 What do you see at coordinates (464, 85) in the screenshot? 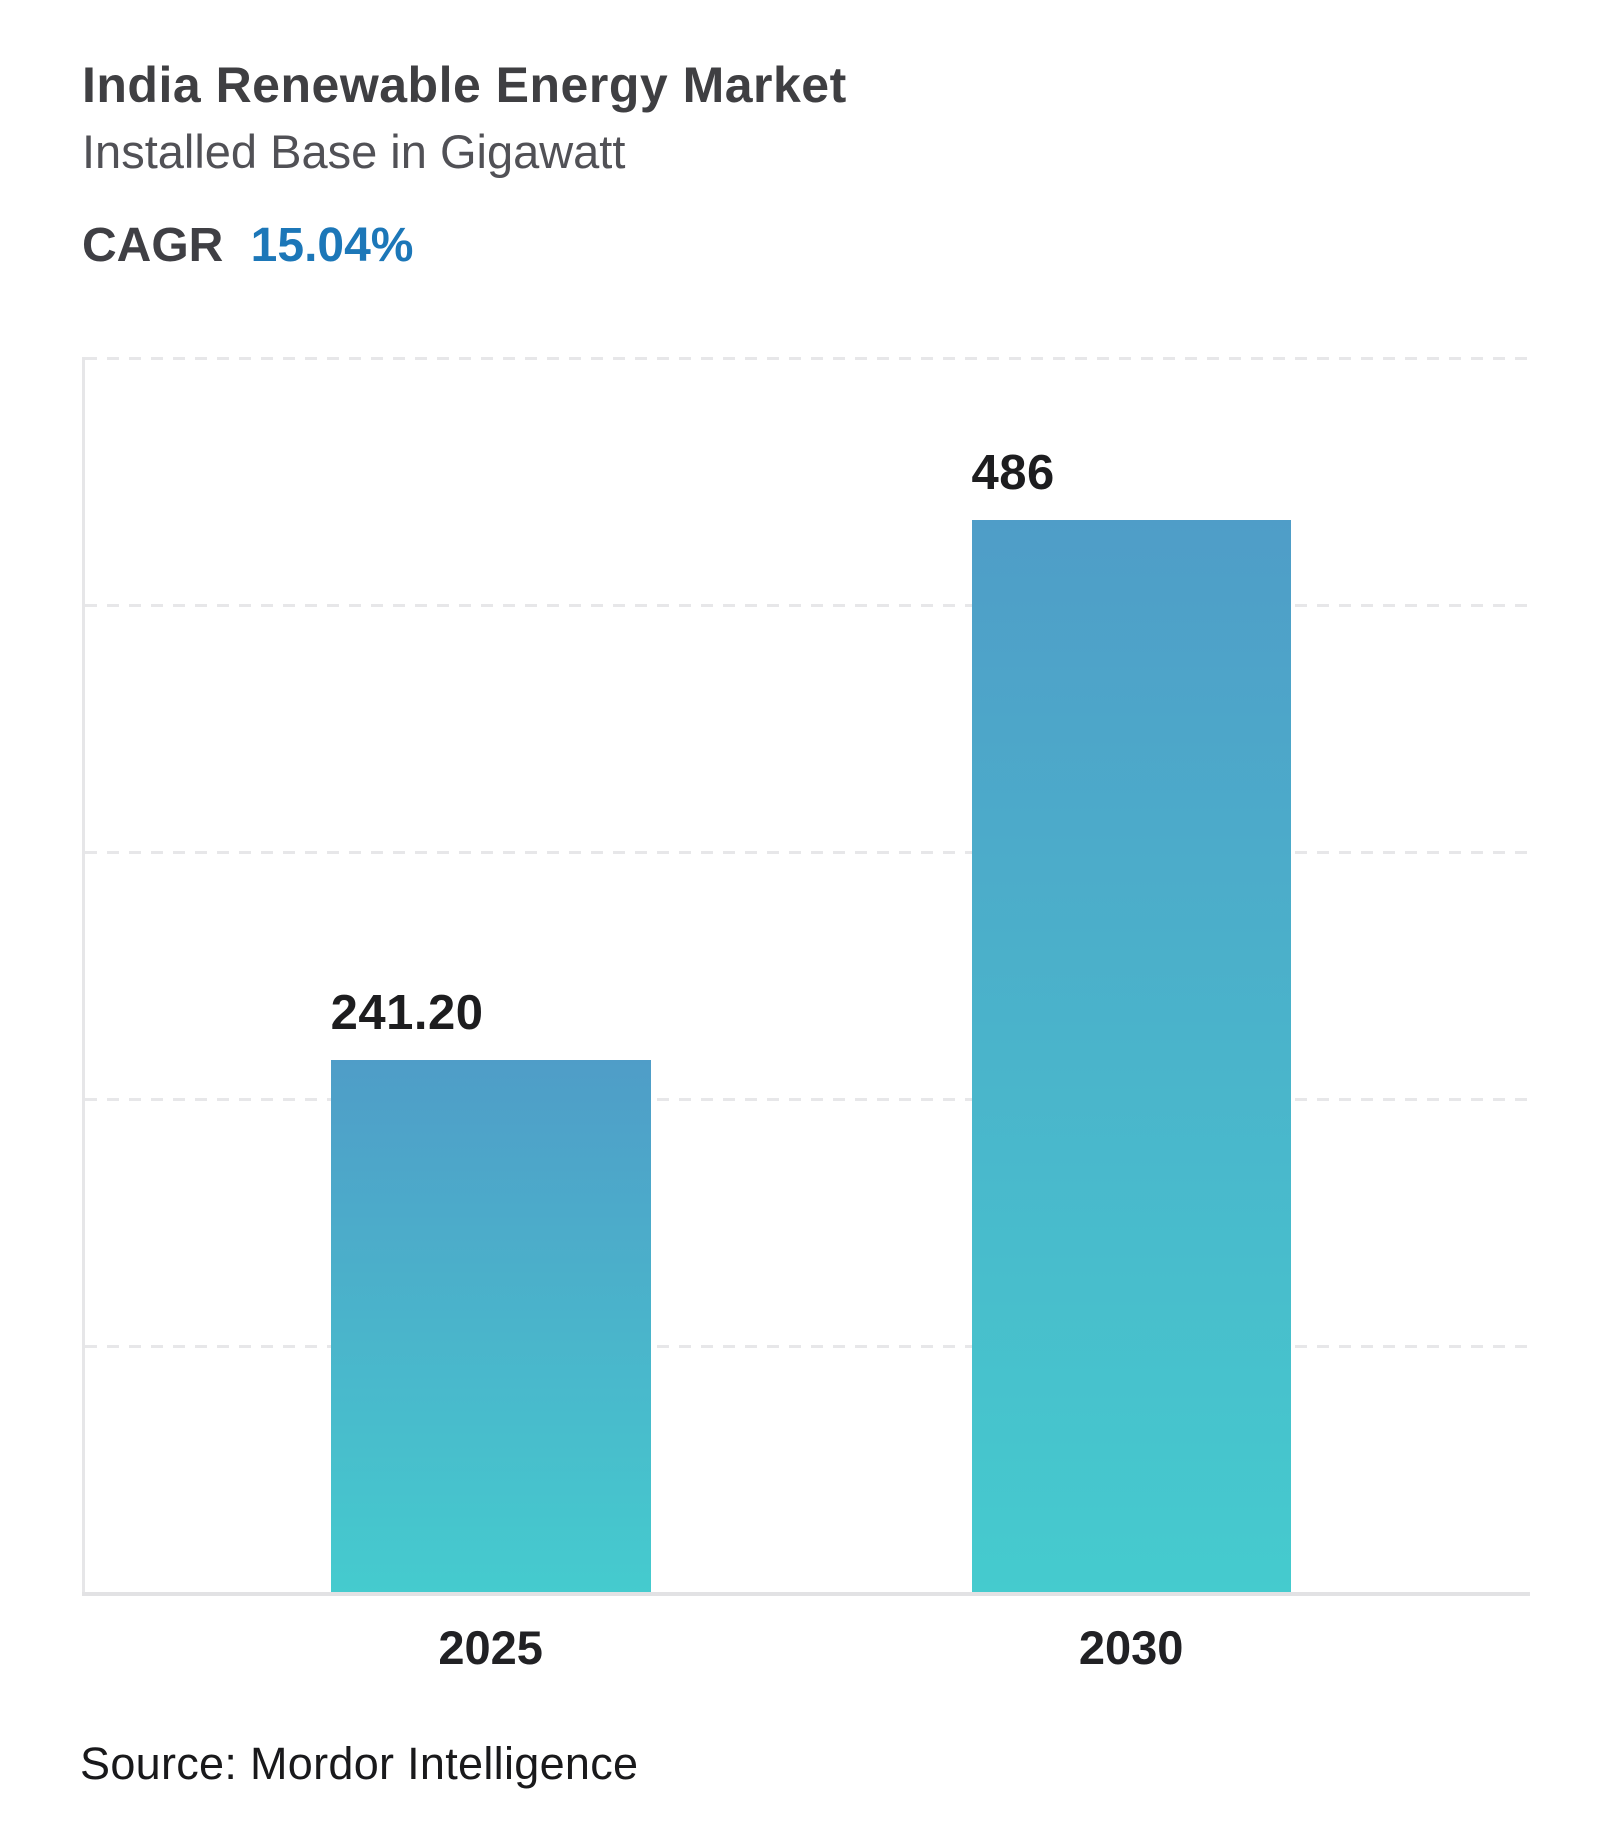
I see `page-title: India Renewable Energy Market` at bounding box center [464, 85].